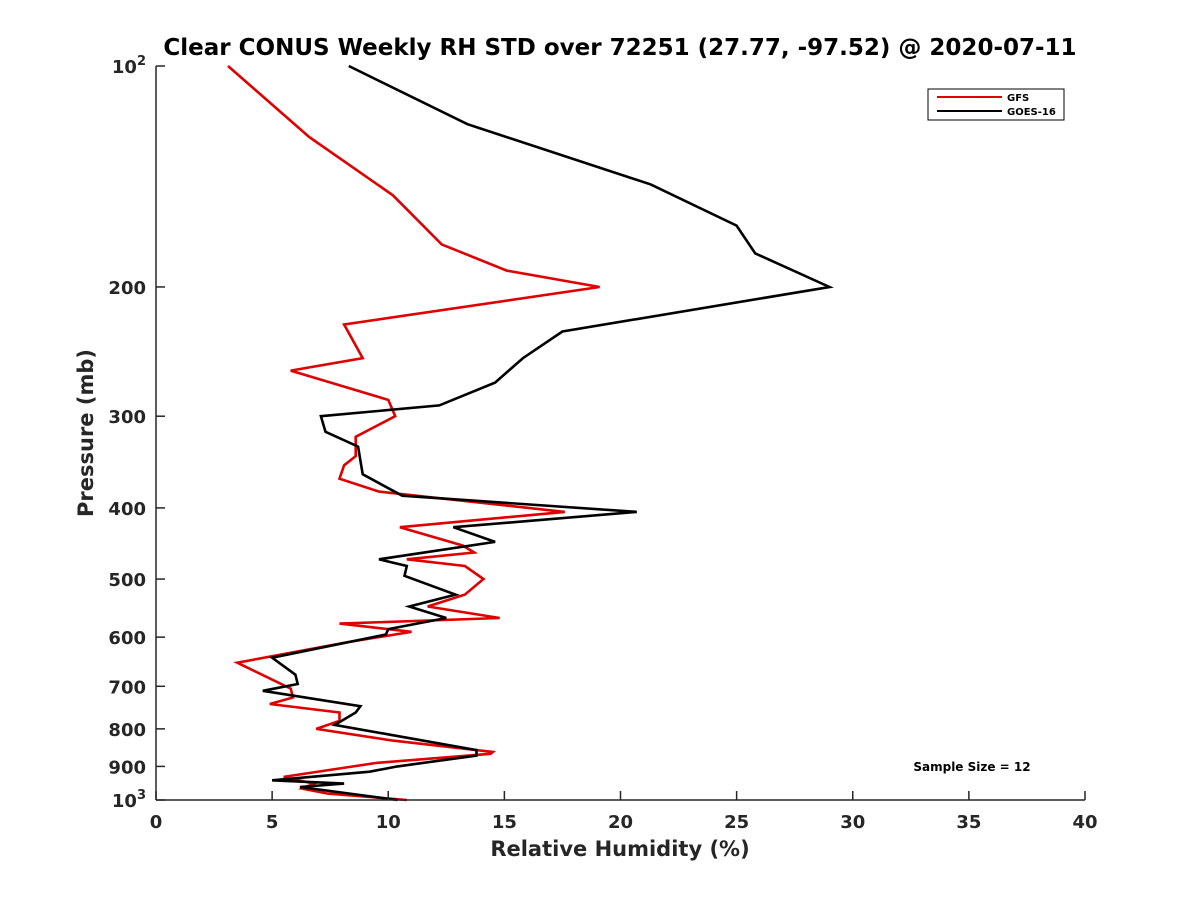 This screenshot has height=900, width=1200. I want to click on y-tick-label: 300, so click(127, 417).